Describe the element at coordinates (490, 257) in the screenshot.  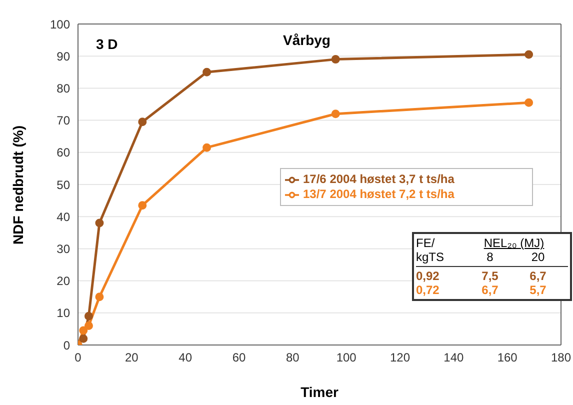
I see `annotation: 8` at that location.